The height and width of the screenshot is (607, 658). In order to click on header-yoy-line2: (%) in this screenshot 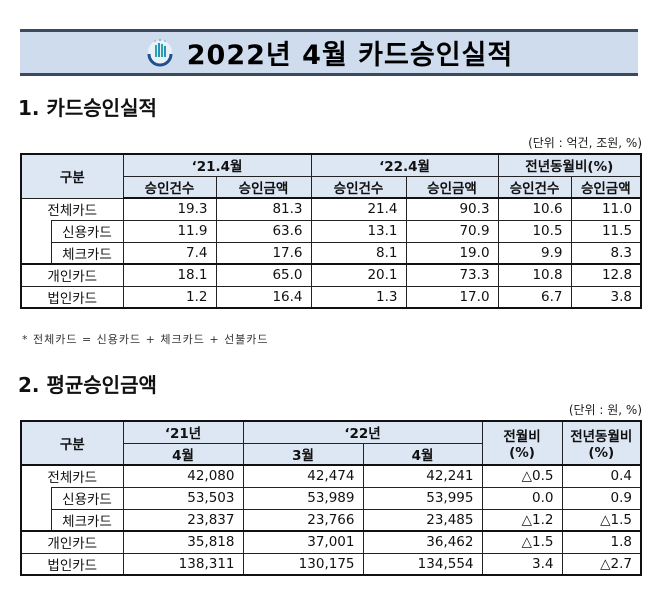, I will do `click(601, 453)`.